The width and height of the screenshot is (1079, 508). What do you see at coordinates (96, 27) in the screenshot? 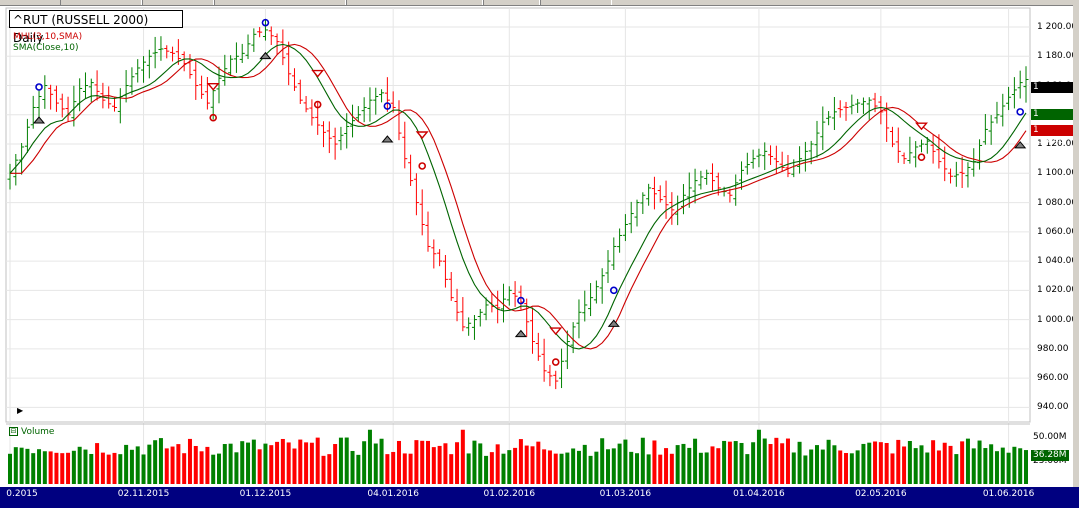
I see `chart-title: ^RUT (RUSSELL 2000) Daily` at bounding box center [96, 27].